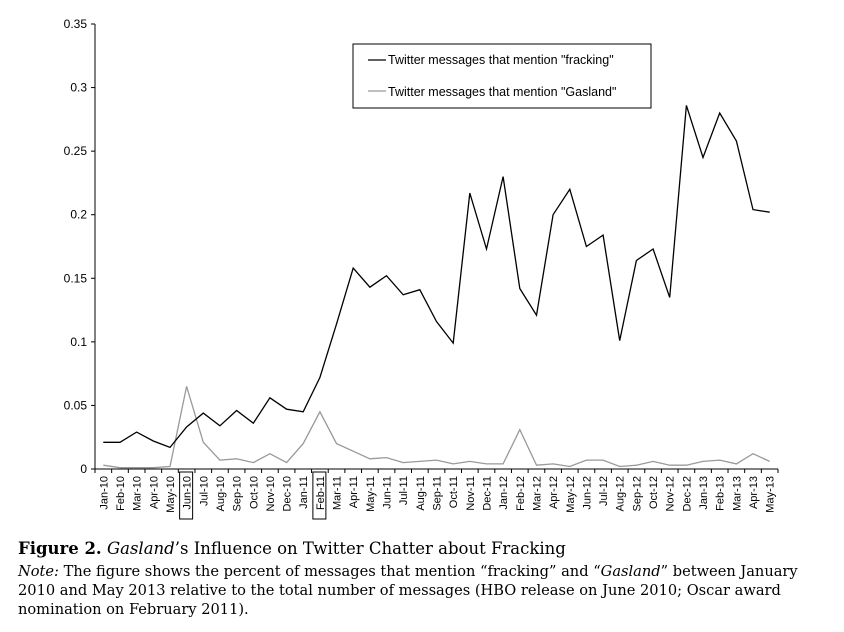 The height and width of the screenshot is (632, 844). What do you see at coordinates (321, 493) in the screenshot?
I see `x-tick-label: Feb-11` at bounding box center [321, 493].